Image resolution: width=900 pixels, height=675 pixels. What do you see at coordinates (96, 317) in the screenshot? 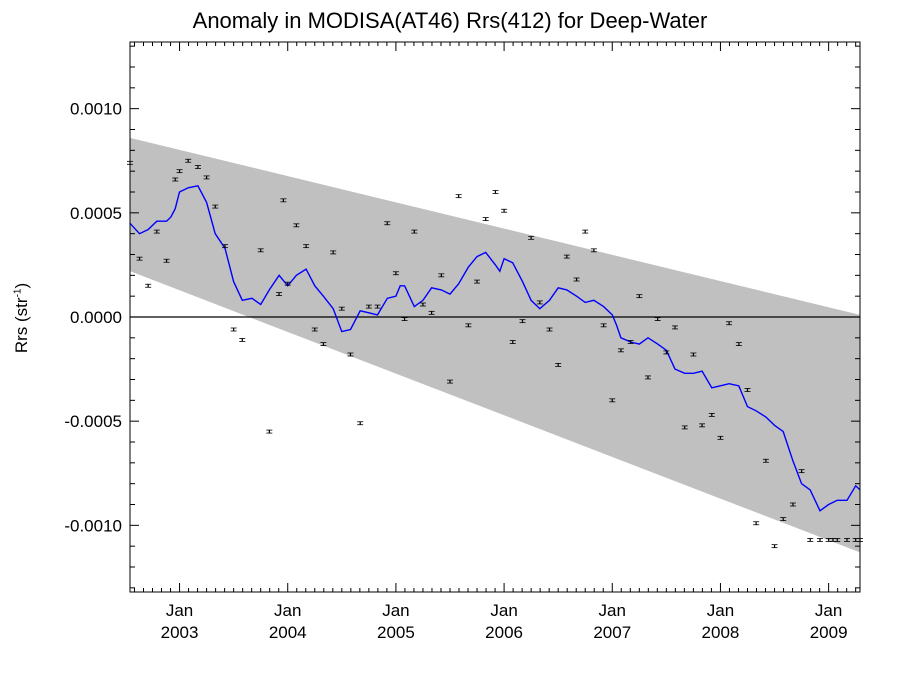
I see `y-tick-label: 0.0000` at bounding box center [96, 317].